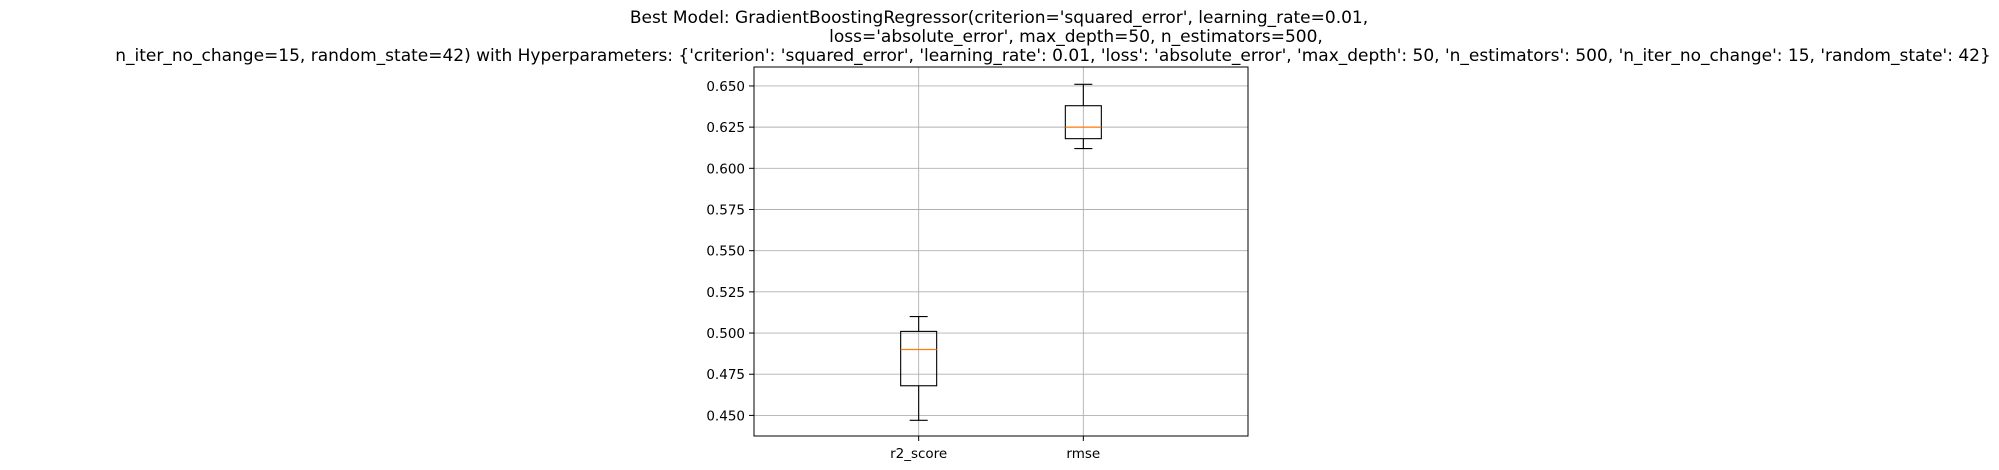 Image resolution: width=1999 pixels, height=470 pixels. I want to click on y-tick-label: 0.525, so click(725, 293).